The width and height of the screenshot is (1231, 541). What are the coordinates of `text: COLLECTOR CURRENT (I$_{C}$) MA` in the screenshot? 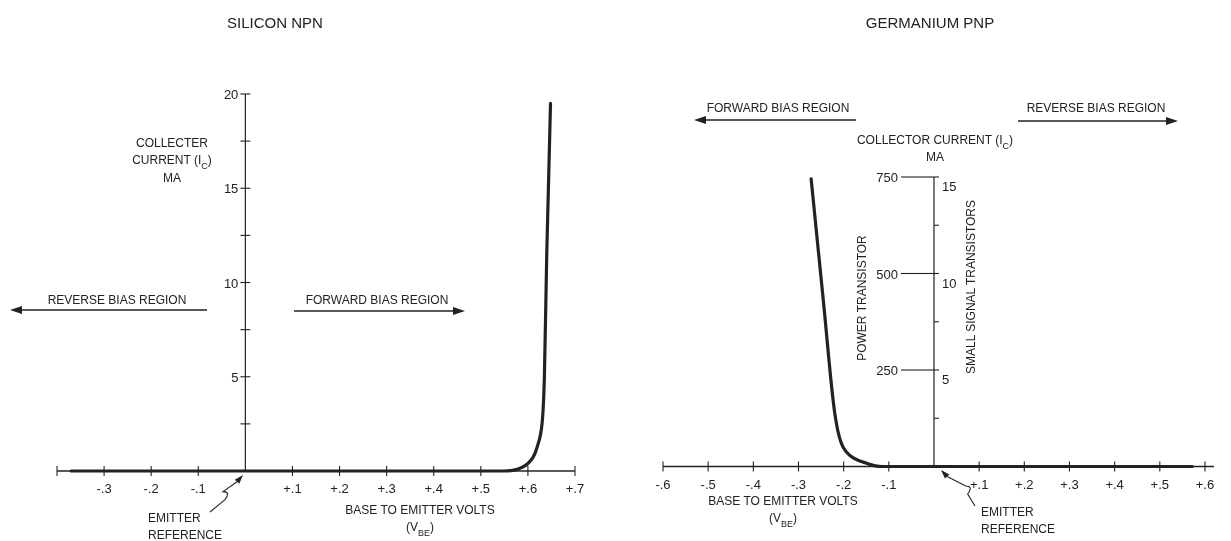 It's located at (935, 149).